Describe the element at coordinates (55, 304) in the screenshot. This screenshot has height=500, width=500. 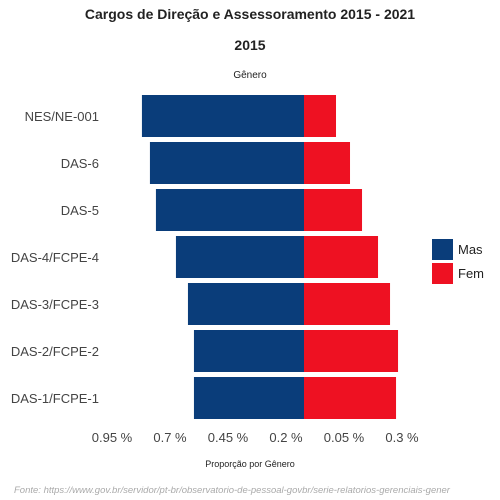
I see `category-label: DAS-3/FCPE-3` at that location.